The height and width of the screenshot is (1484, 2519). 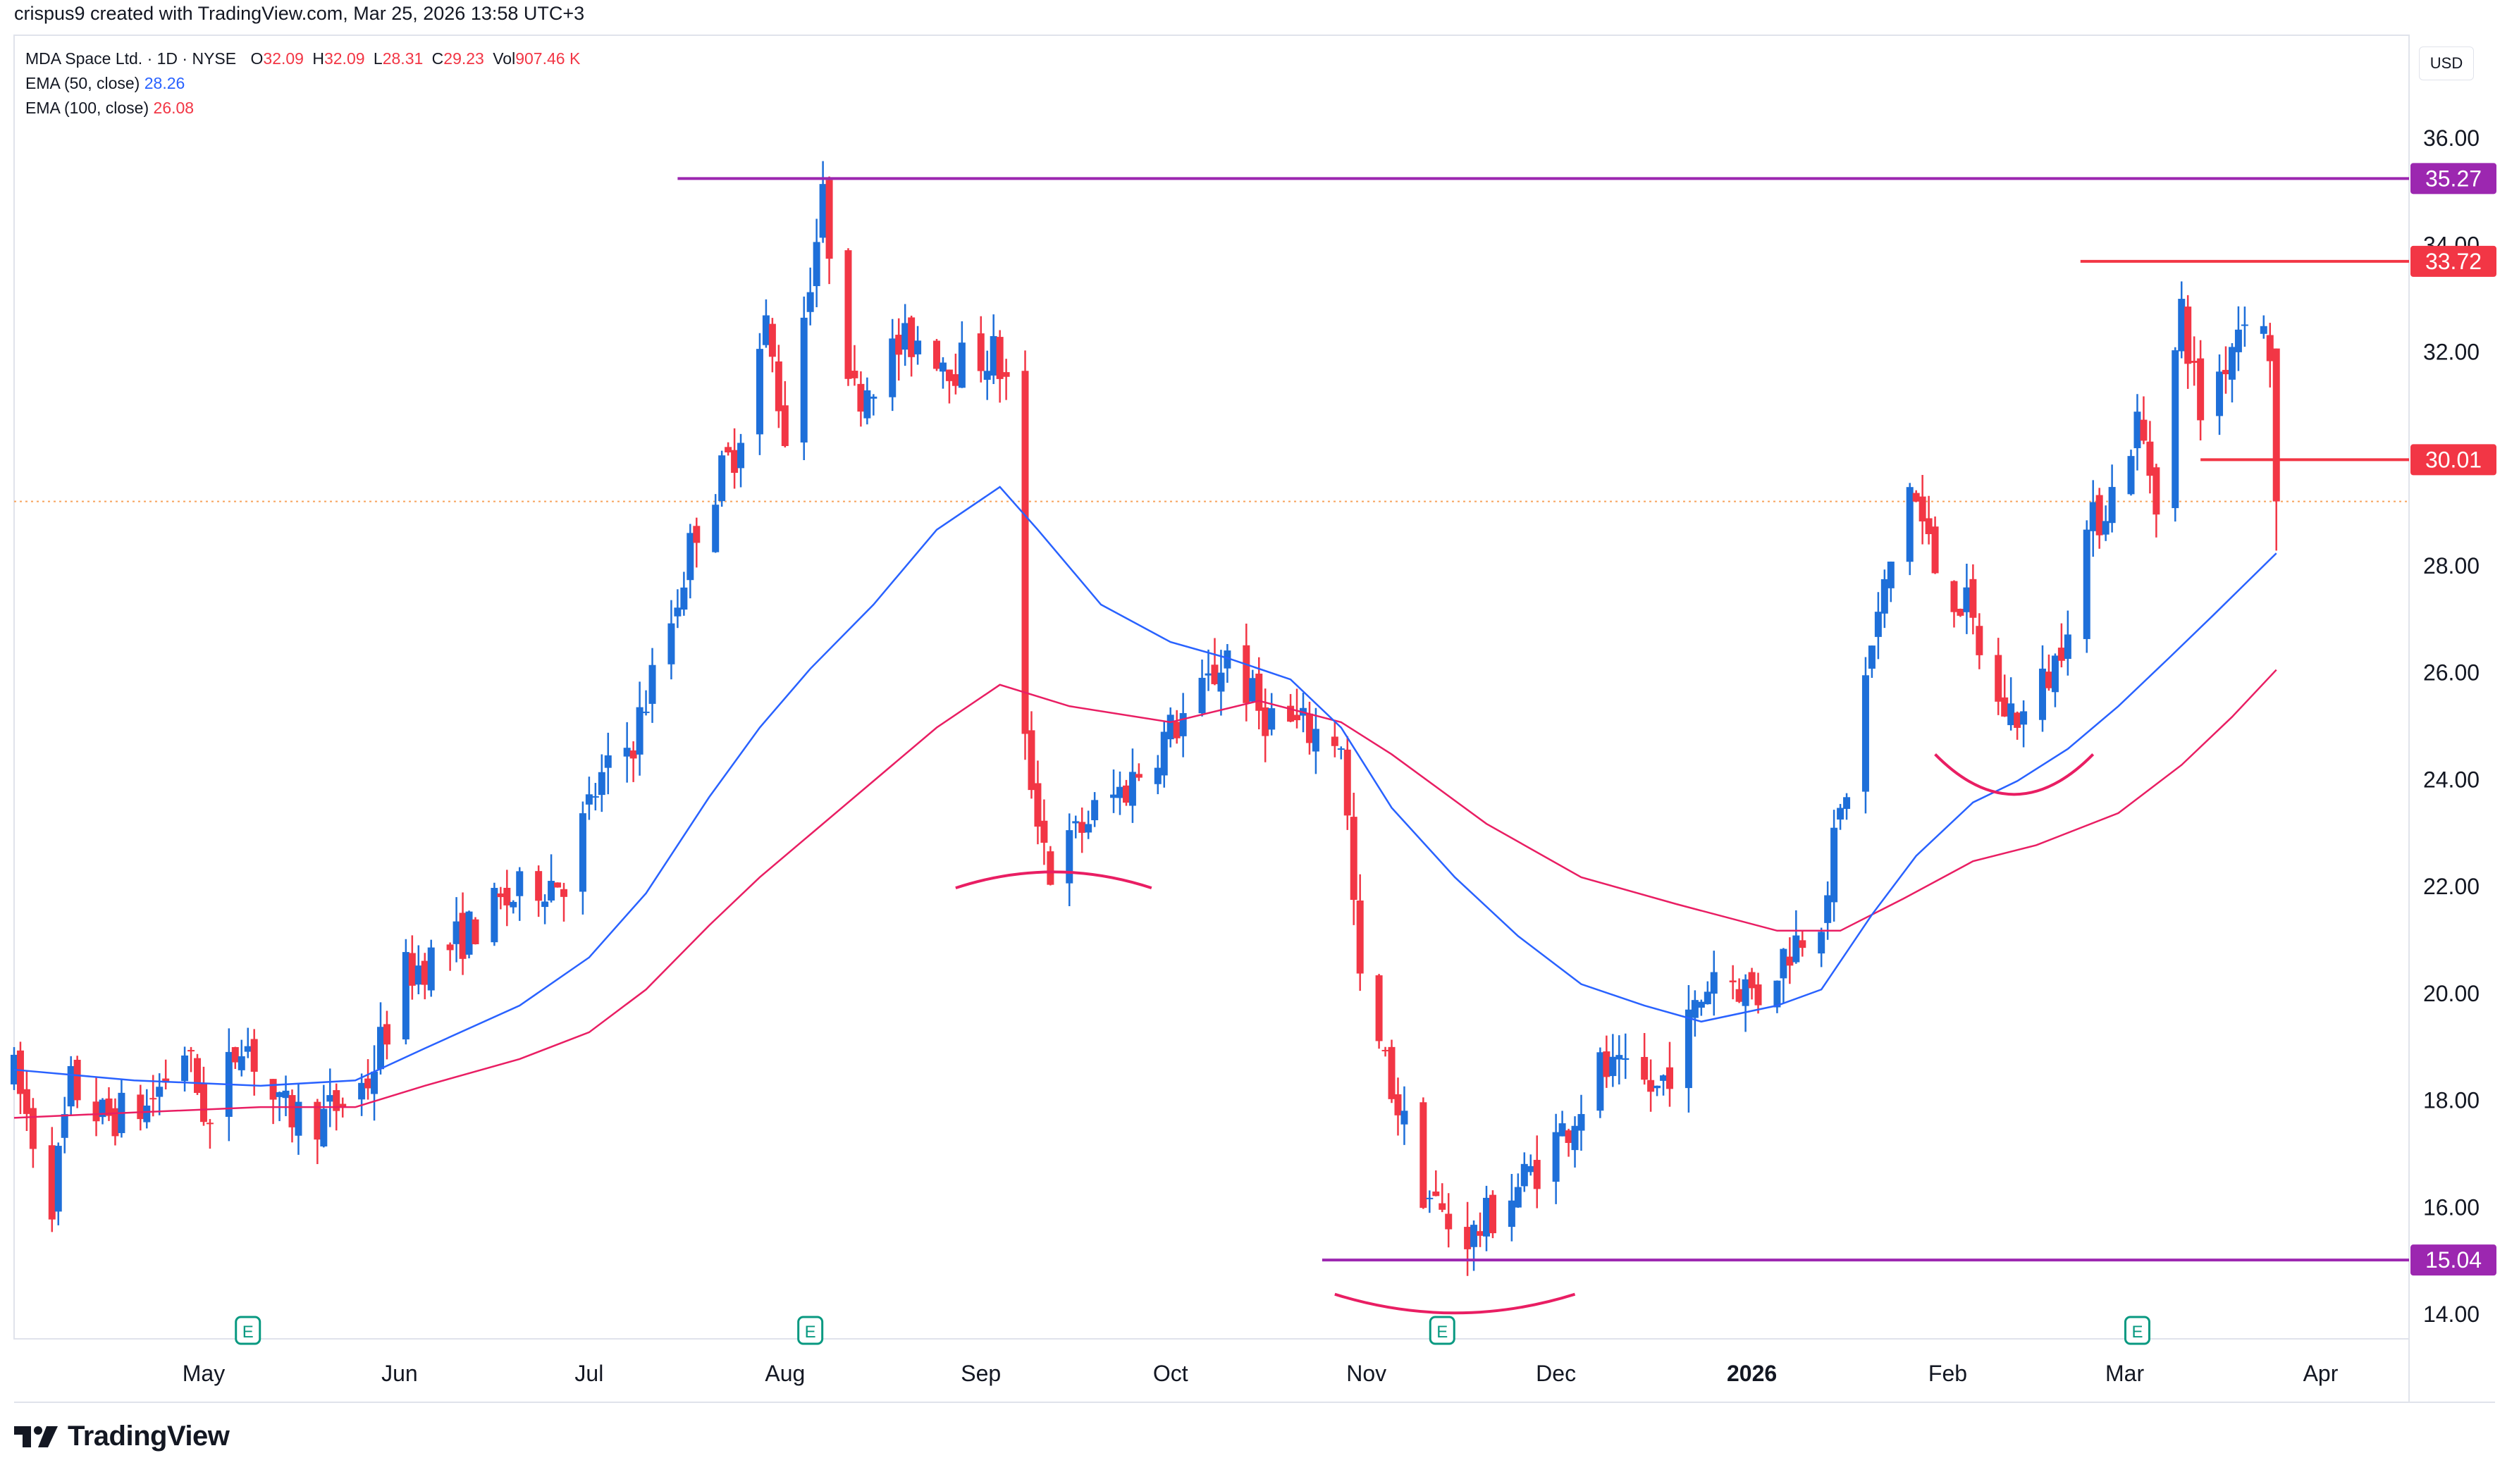 What do you see at coordinates (2451, 886) in the screenshot?
I see `price-tick-label: 22.00` at bounding box center [2451, 886].